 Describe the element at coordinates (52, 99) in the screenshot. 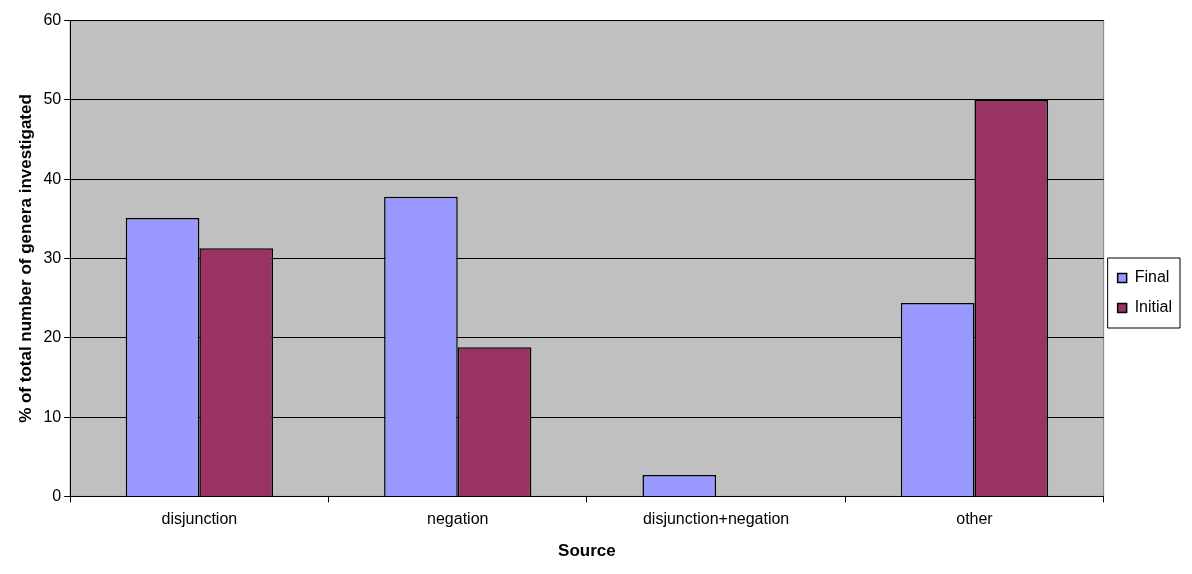

I see `y-tick-label: 50` at that location.